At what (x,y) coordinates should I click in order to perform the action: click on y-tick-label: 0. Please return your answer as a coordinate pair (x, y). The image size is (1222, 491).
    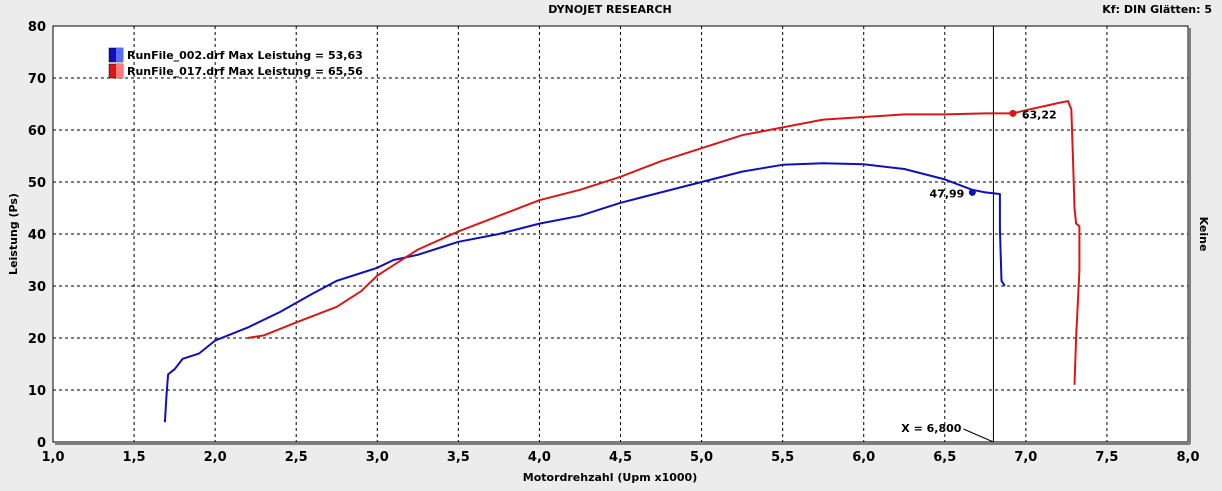
    Looking at the image, I should click on (41, 443).